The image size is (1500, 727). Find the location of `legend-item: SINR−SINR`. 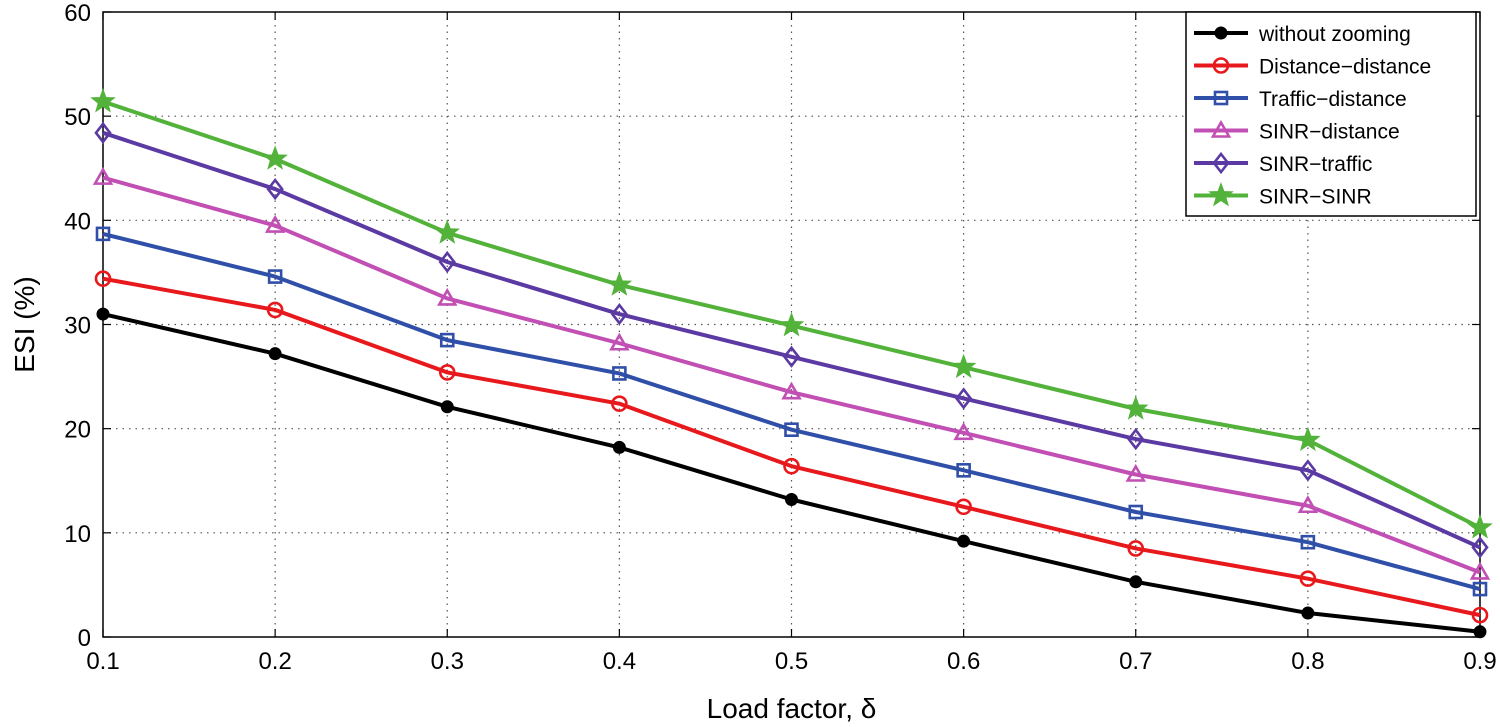

legend-item: SINR−SINR is located at coordinates (1283, 195).